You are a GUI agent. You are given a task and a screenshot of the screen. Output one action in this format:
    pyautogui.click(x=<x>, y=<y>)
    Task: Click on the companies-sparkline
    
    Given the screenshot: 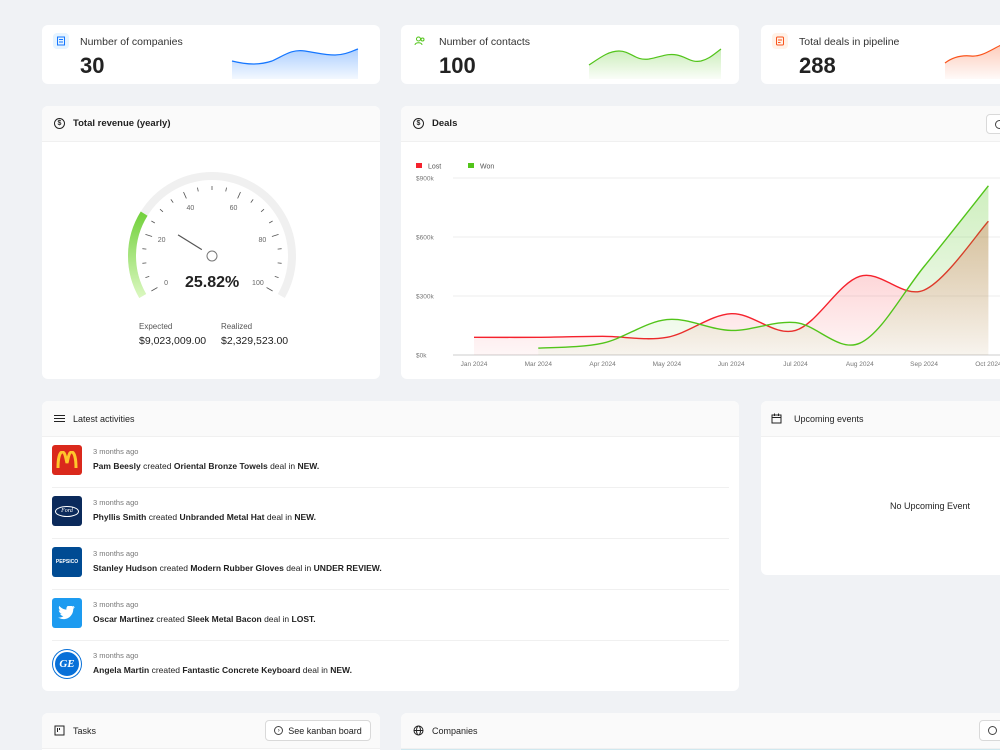 What is the action you would take?
    pyautogui.click(x=295, y=63)
    